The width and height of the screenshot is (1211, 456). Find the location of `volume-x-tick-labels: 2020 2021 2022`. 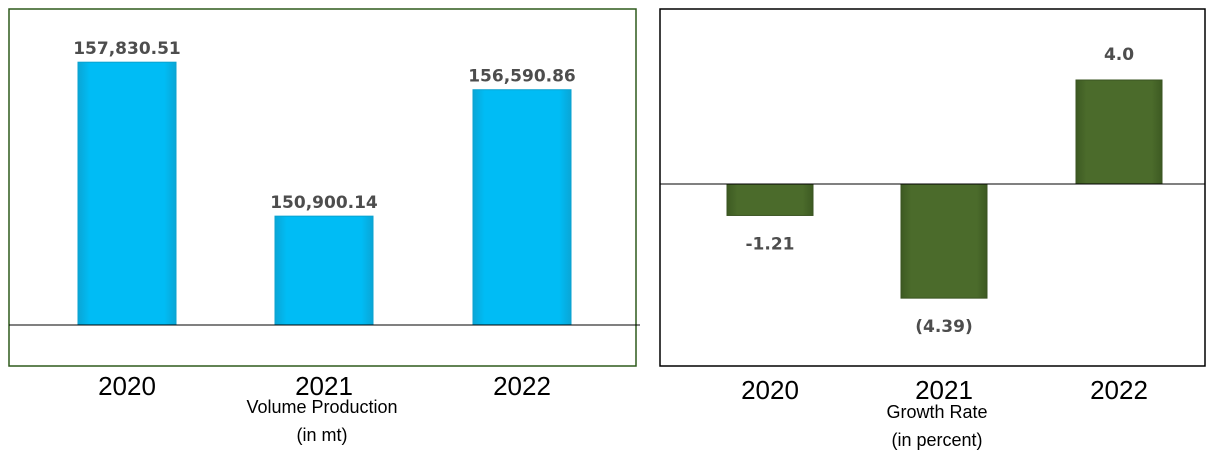

volume-x-tick-labels: 2020 2021 2022 is located at coordinates (324, 386).